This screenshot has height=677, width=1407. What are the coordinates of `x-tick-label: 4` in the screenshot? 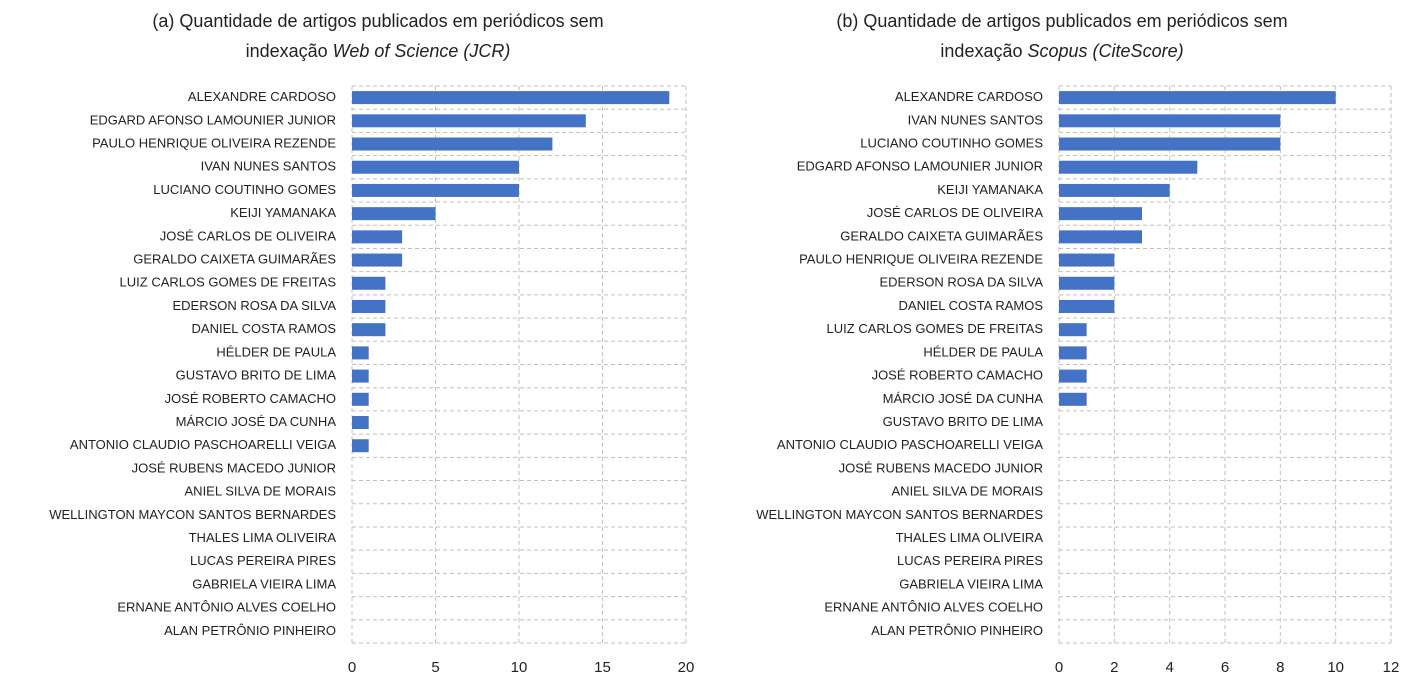 It's located at (1169, 667).